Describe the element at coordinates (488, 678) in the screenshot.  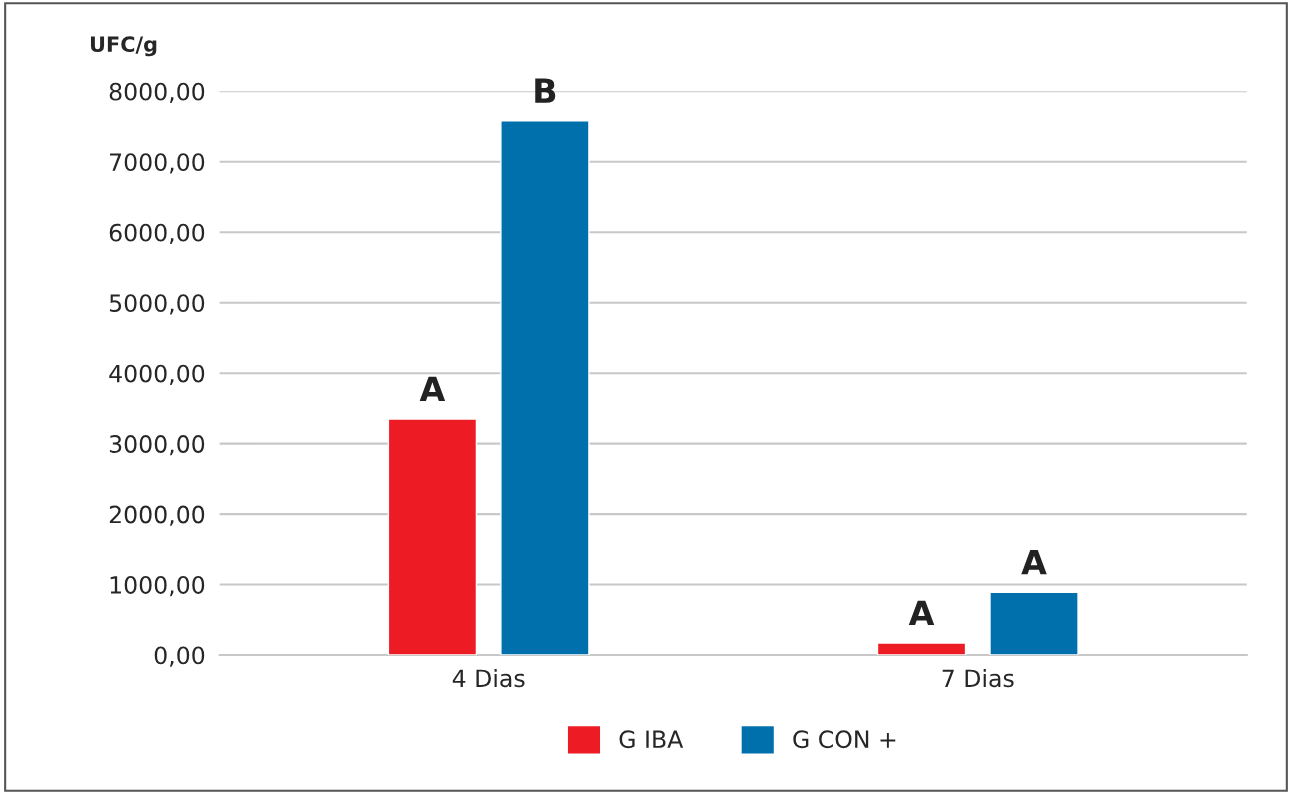
I see `x-tick-label: 4 Dias` at that location.